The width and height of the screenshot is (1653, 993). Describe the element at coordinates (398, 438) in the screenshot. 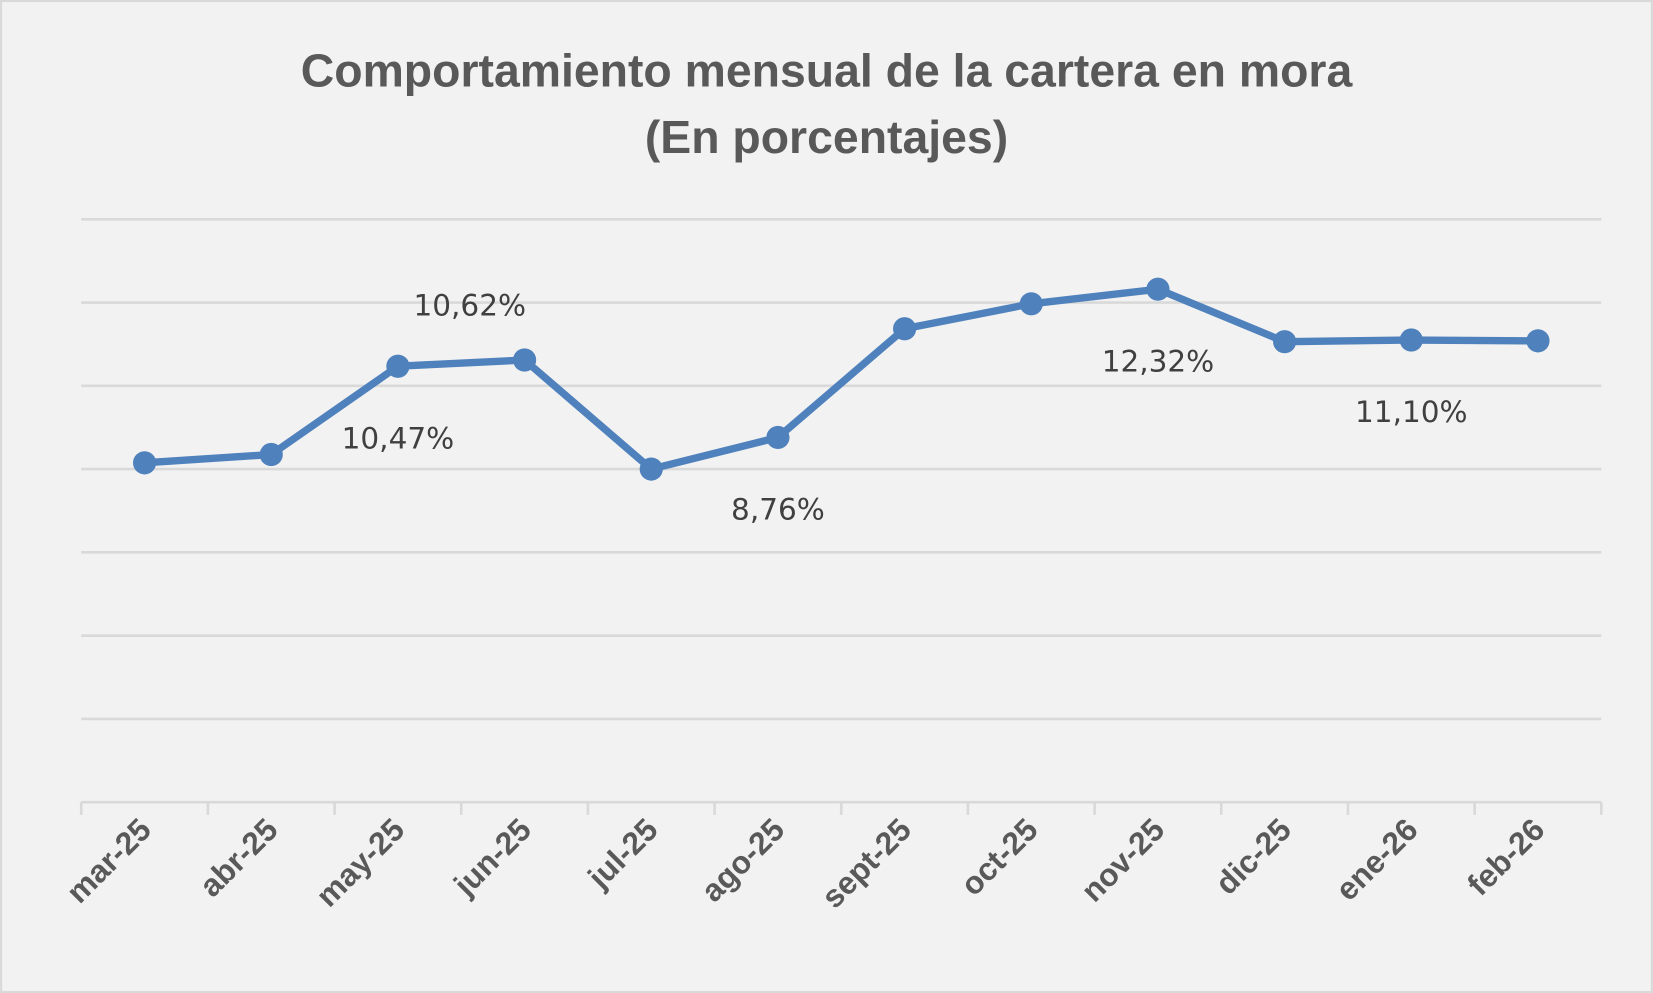

I see `data-label: 10,47%` at that location.